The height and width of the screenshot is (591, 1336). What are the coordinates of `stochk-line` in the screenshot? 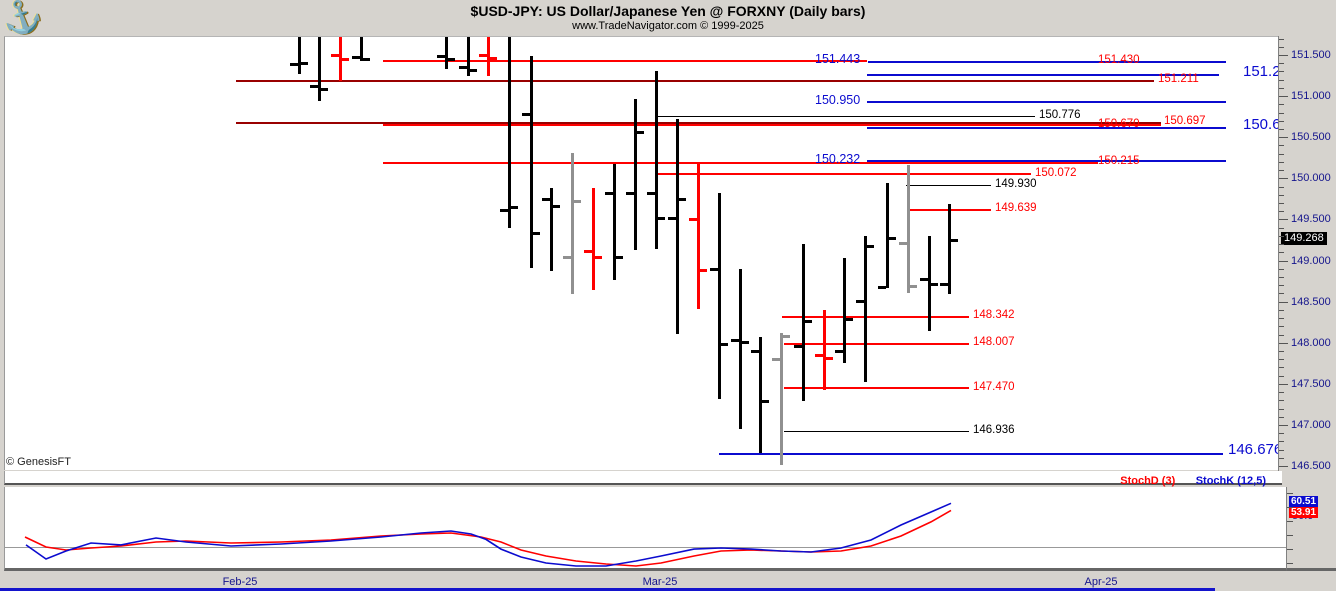 It's located at (488, 534).